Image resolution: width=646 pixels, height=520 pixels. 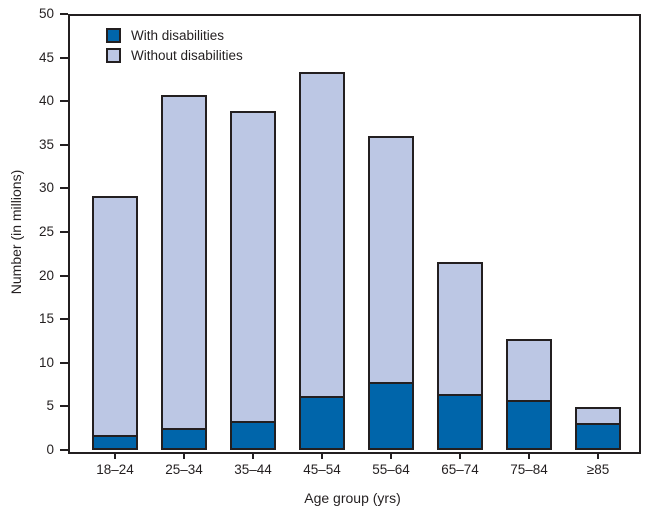 I want to click on legend-label-with-disabilities: With disabilities, so click(x=178, y=35).